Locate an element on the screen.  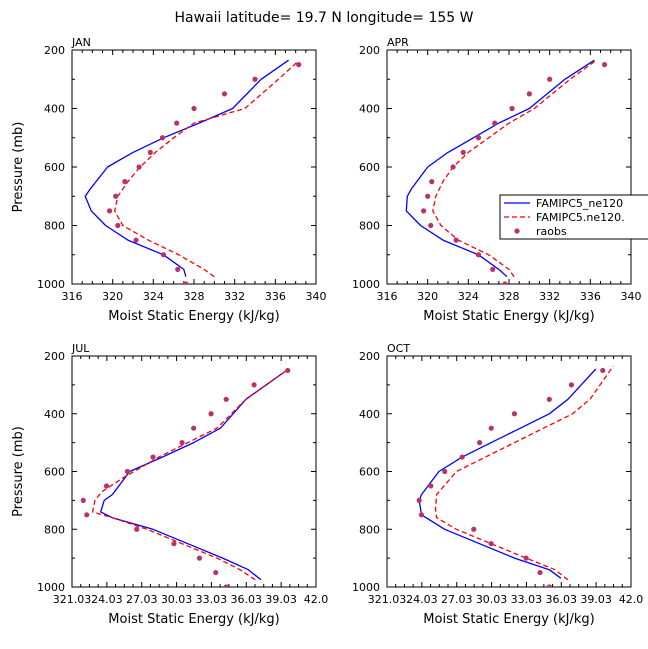
plot-data-jul is located at coordinates (185, 477).